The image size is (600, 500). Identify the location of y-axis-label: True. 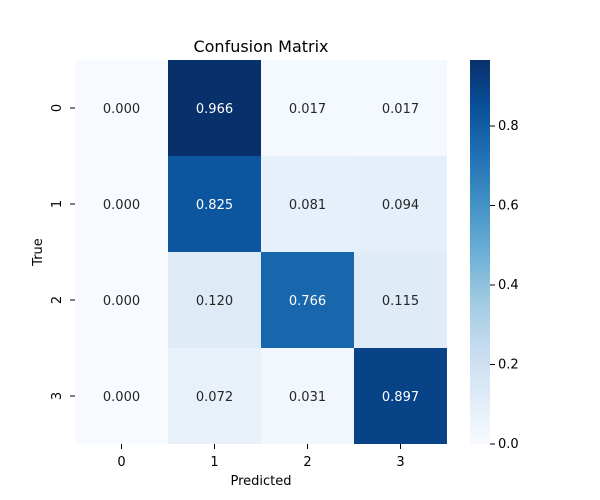
(38, 252).